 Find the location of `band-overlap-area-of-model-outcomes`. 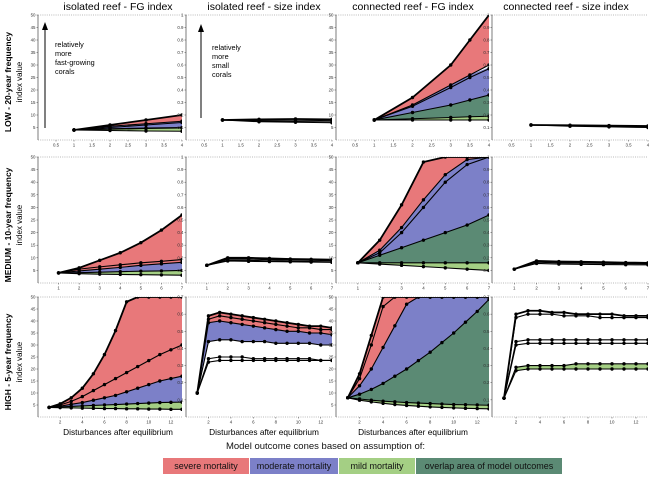

band-overlap-area-of-model-outcomes is located at coordinates (431, 107).